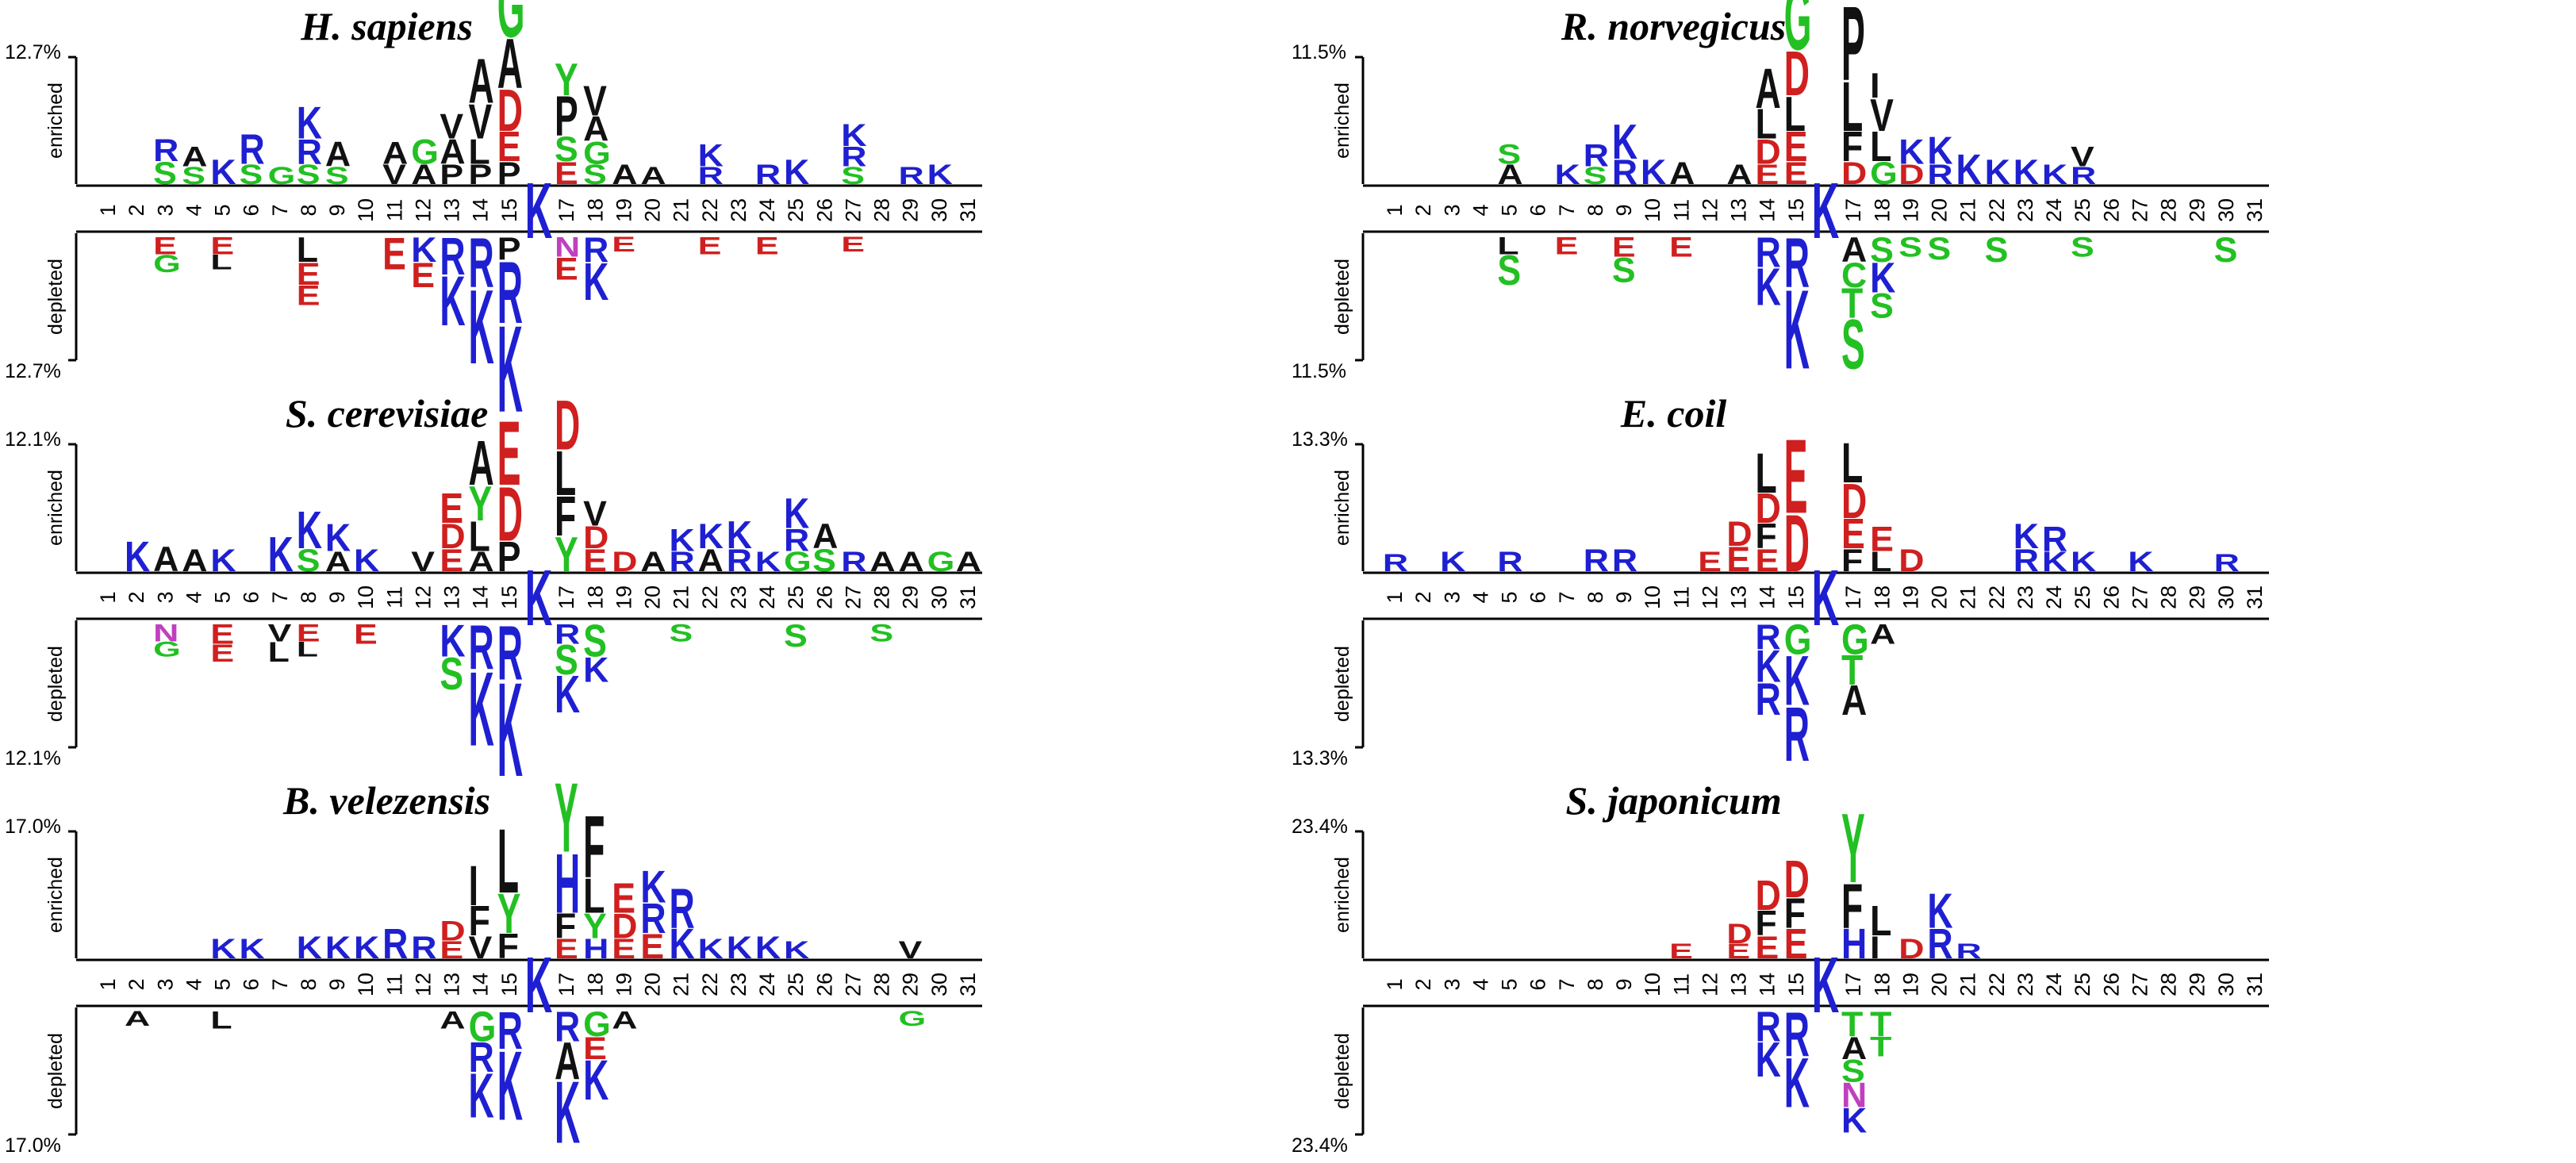  Describe the element at coordinates (1968, 597) in the screenshot. I see `position-tick-label: 21` at that location.